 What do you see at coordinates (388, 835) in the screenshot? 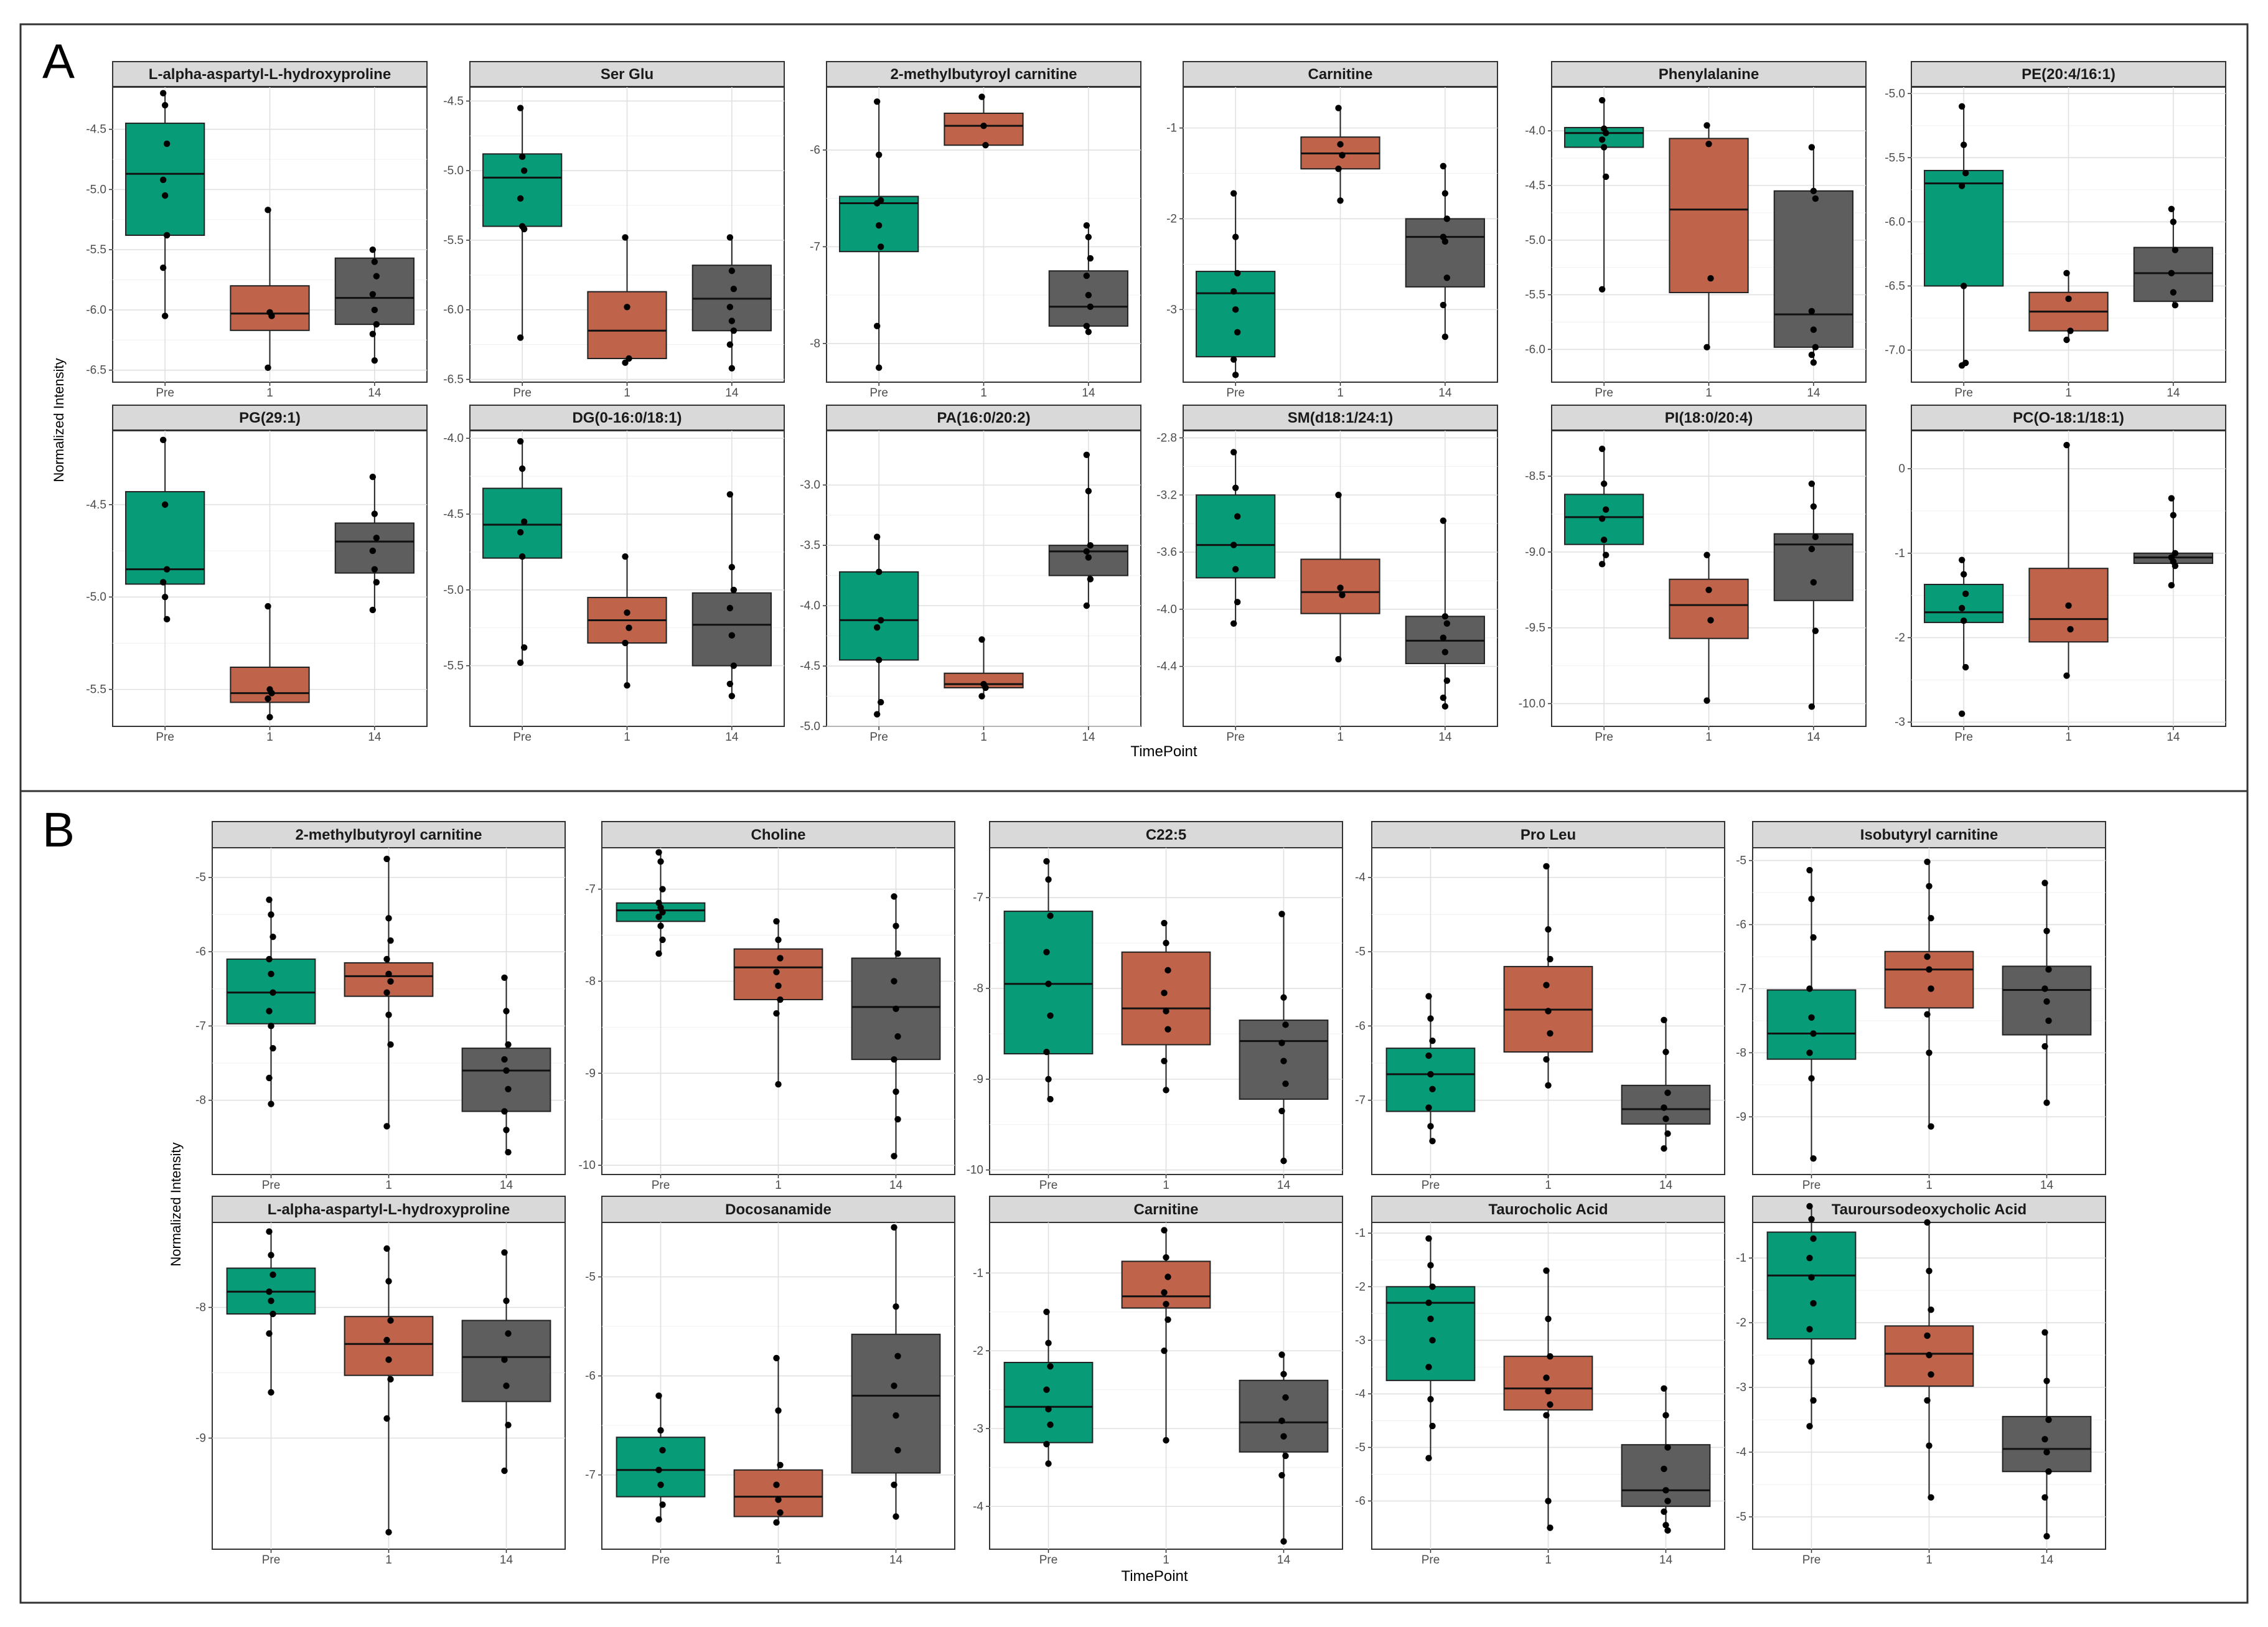
I see `facet-title: 2-methylbutyroyl carnitine` at bounding box center [388, 835].